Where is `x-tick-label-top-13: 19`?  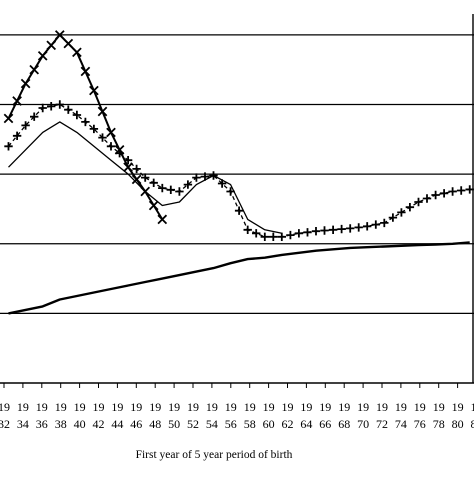 x-tick-label-top-13: 19 is located at coordinates (250, 407).